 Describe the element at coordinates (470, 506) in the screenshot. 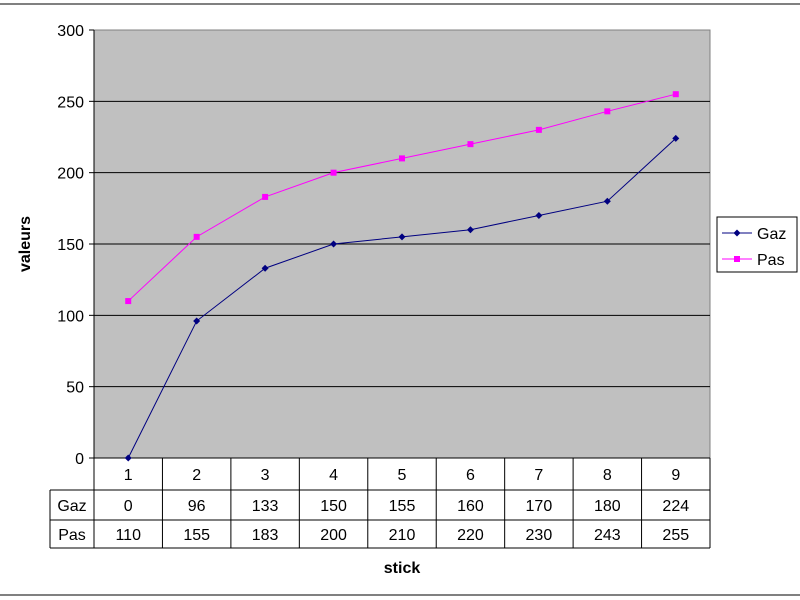

I see `table-cell-value: 160` at that location.